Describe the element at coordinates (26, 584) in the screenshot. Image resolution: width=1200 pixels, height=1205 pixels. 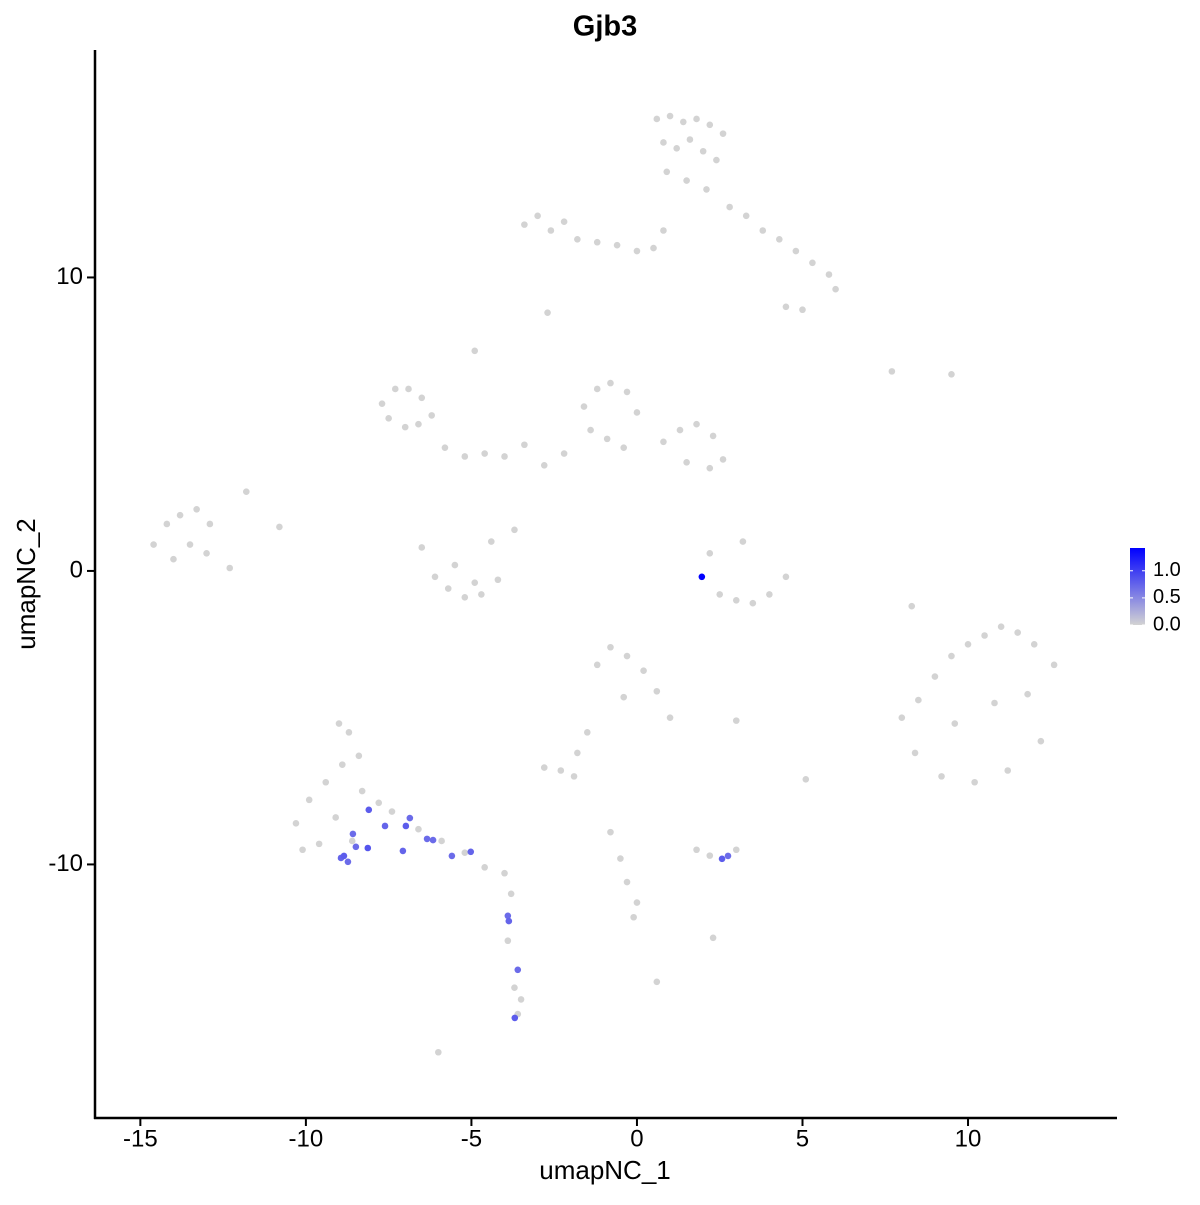
I see `y-axis-label: umapNC_2` at that location.